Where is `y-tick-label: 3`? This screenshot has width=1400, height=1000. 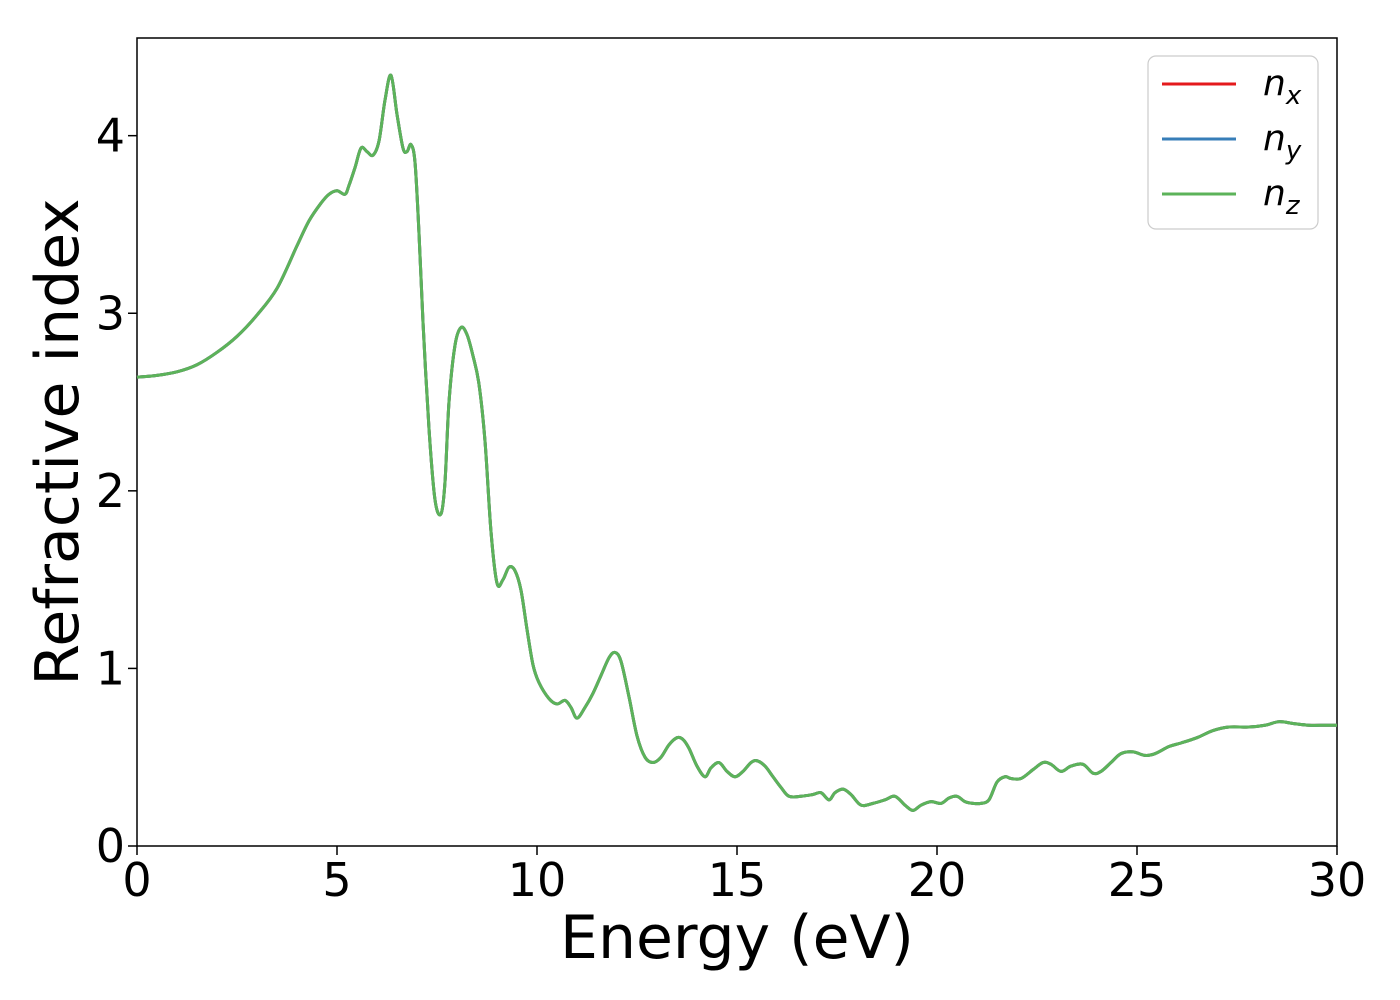 y-tick-label: 3 is located at coordinates (110, 313).